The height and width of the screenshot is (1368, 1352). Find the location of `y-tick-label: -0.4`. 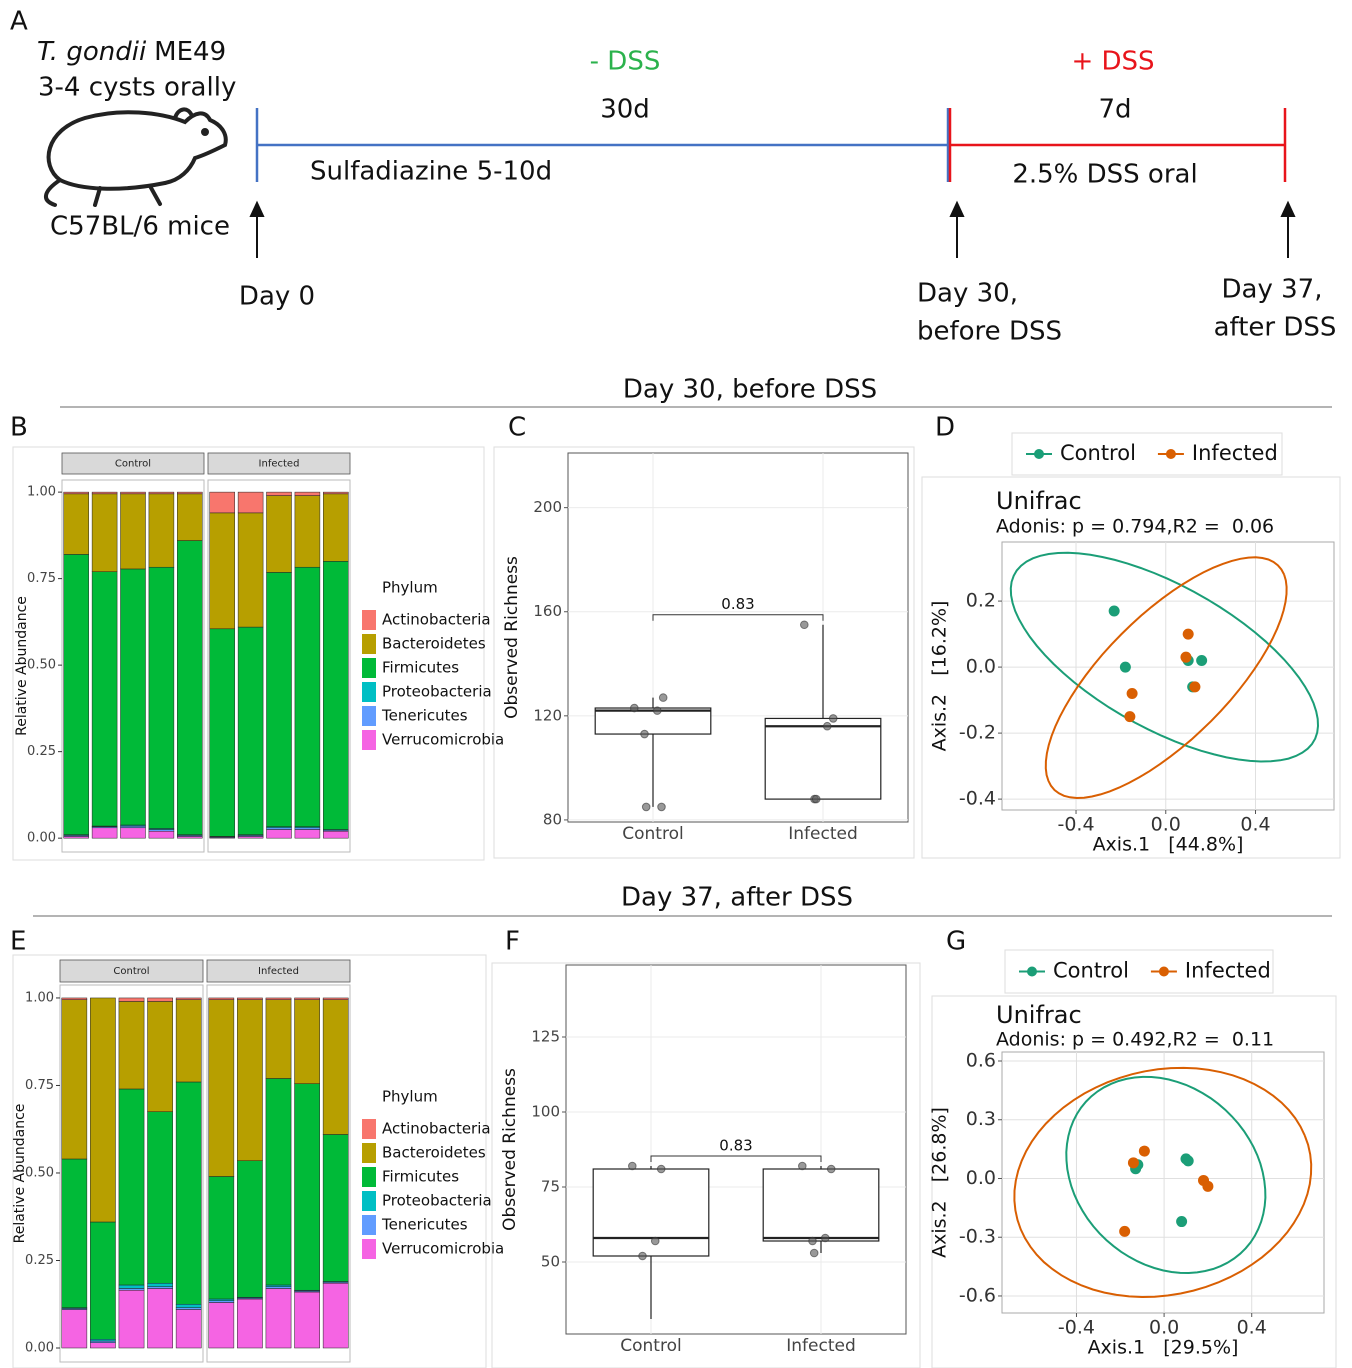

y-tick-label: -0.4 is located at coordinates (977, 799).